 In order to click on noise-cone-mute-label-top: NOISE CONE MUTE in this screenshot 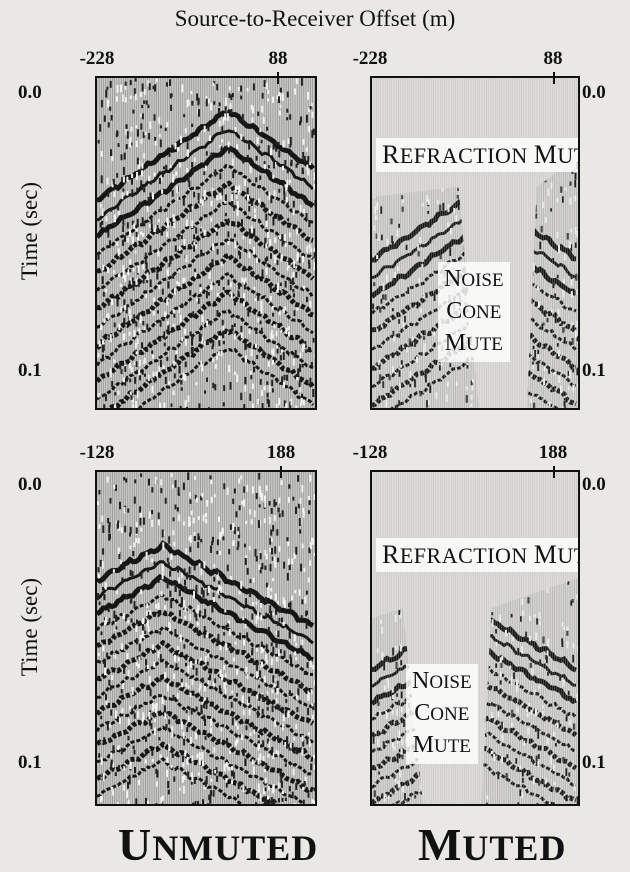, I will do `click(474, 312)`.